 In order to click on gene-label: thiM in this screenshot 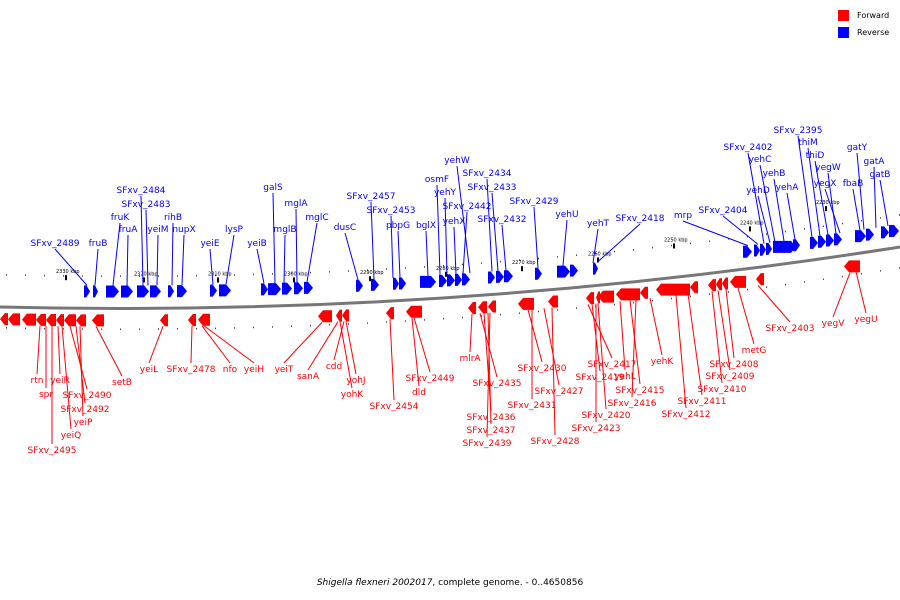, I will do `click(808, 143)`.